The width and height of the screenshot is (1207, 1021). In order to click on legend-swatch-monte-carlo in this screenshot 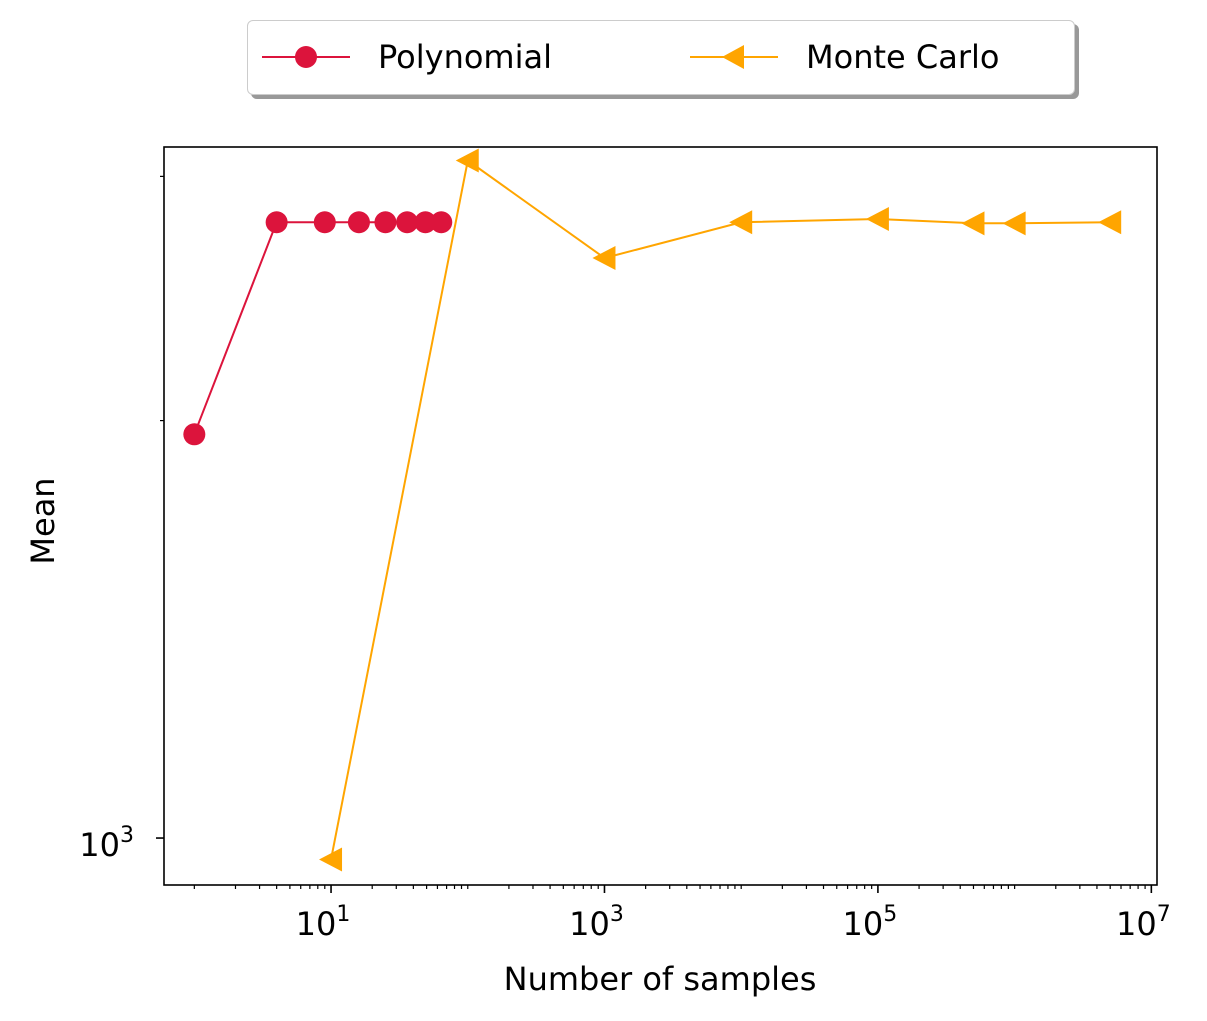, I will do `click(734, 57)`.